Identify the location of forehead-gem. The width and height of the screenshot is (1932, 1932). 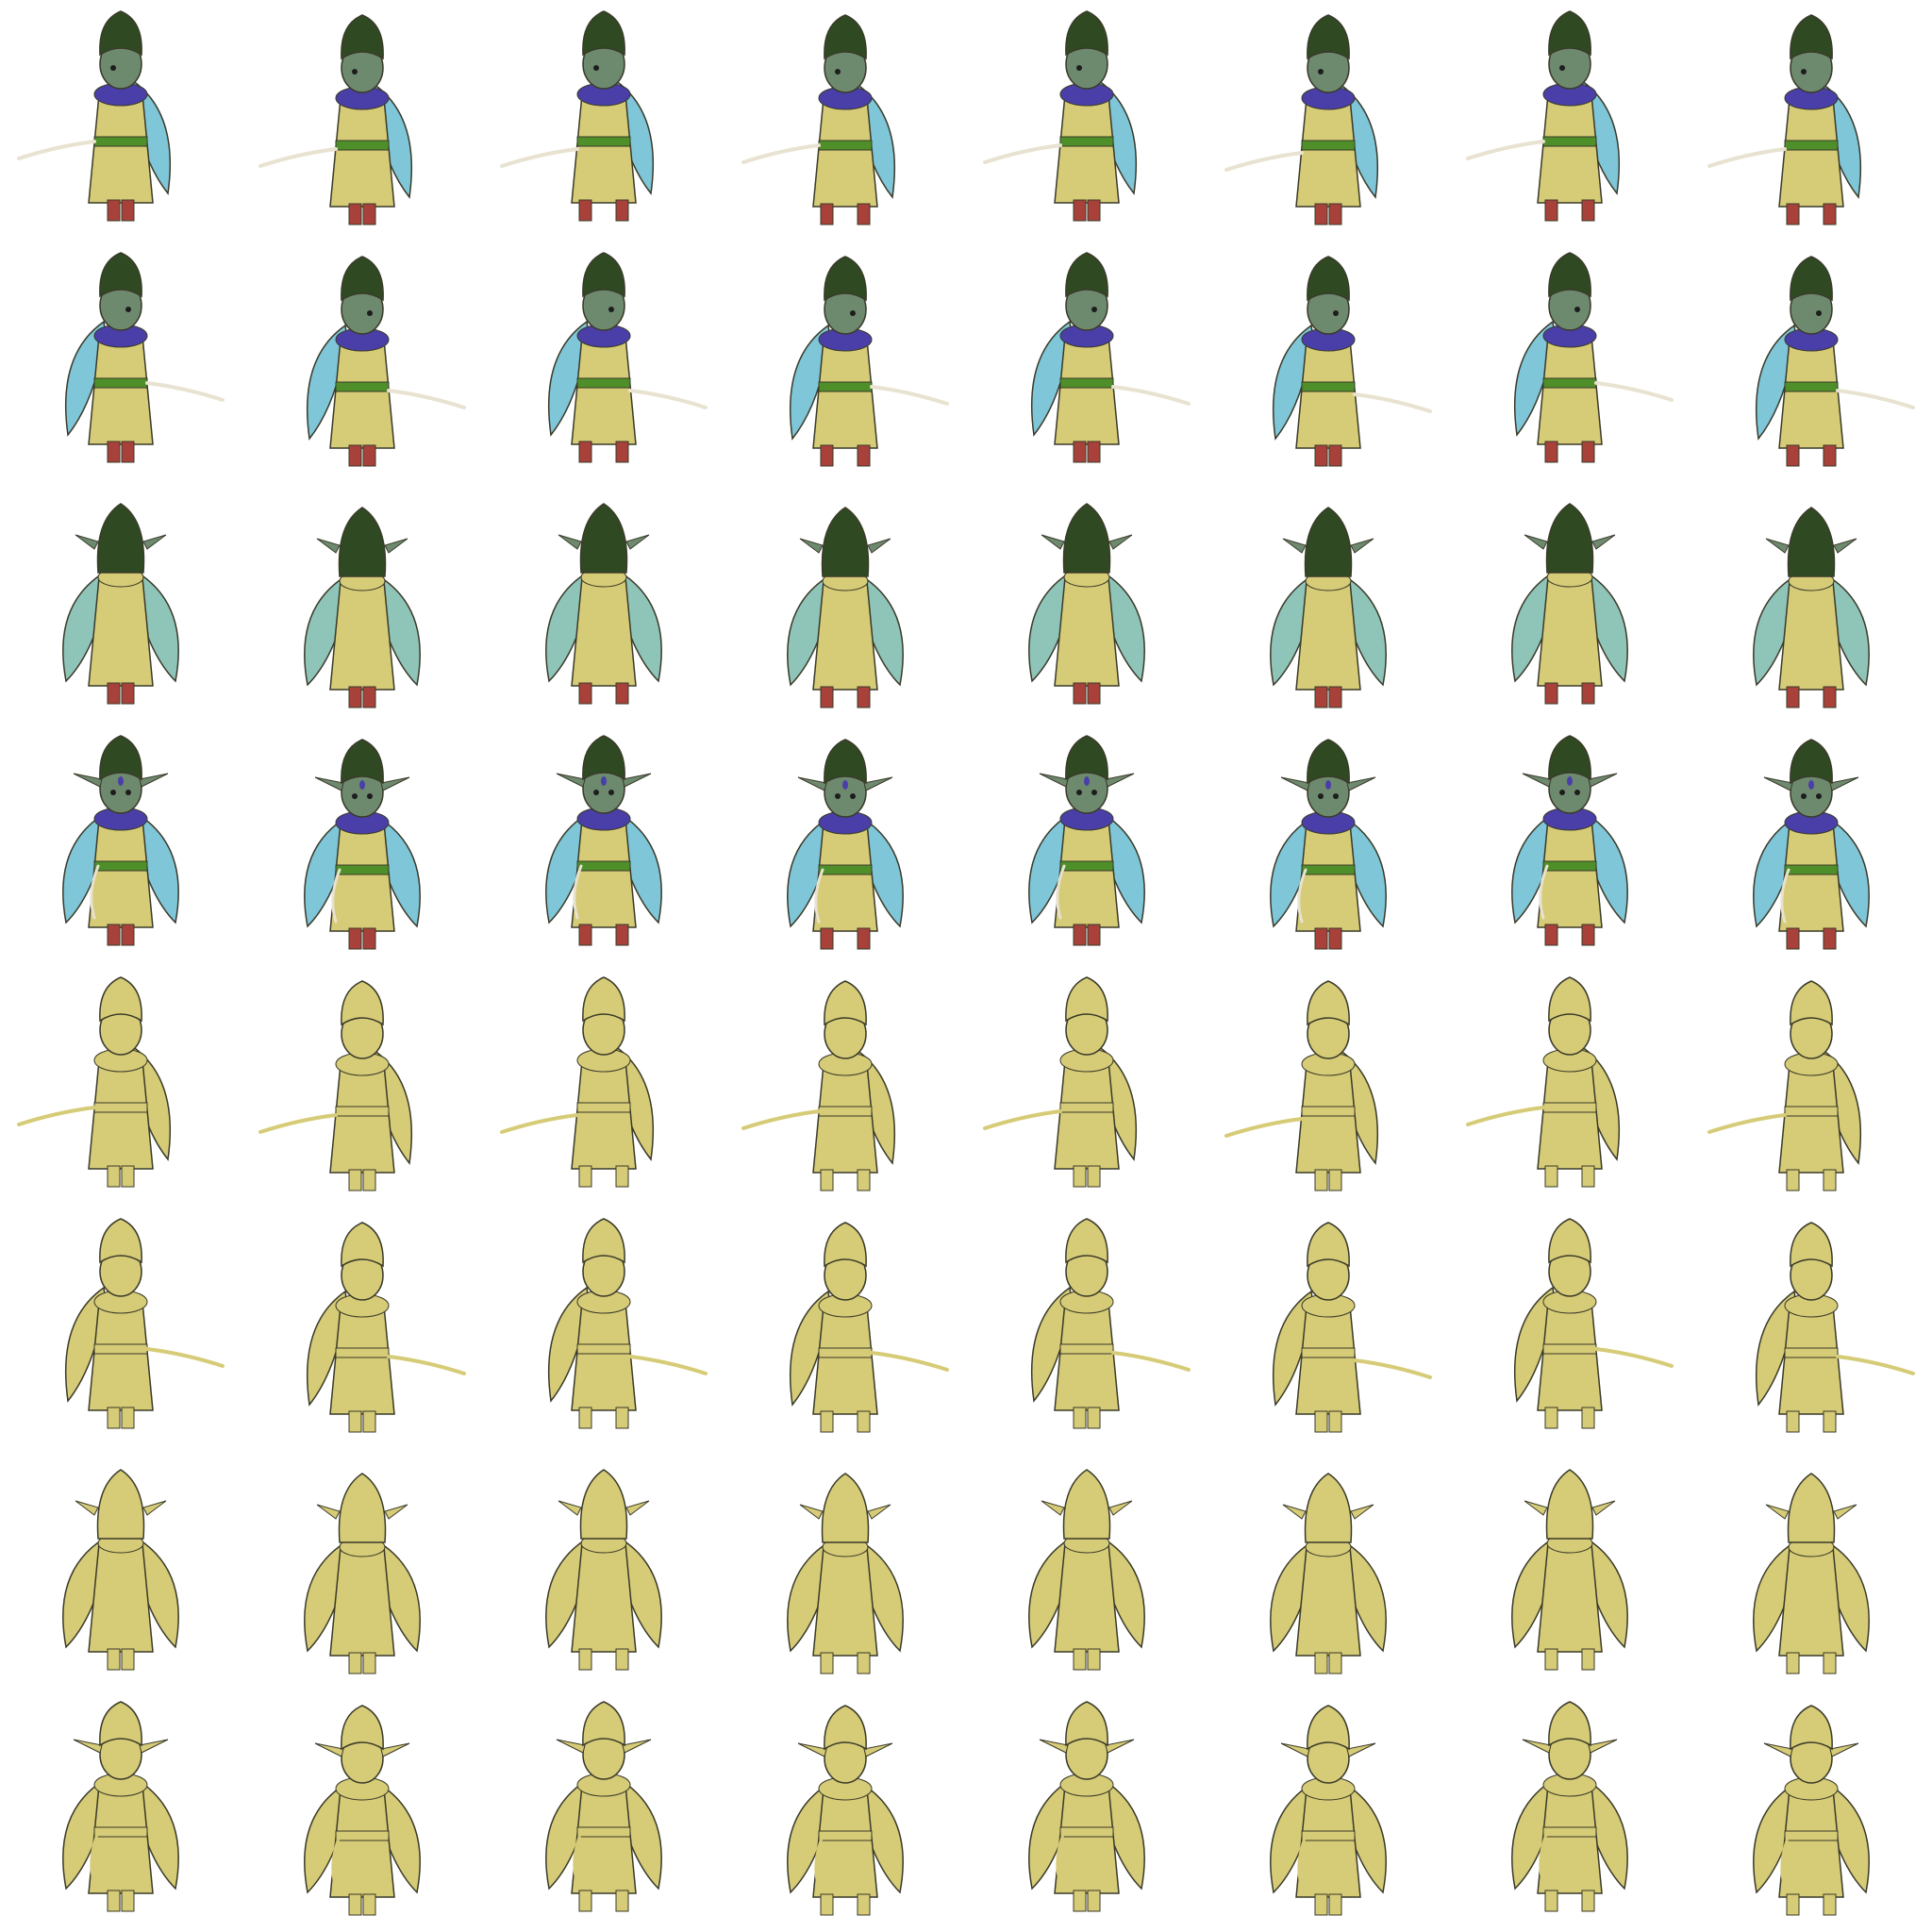
(845, 785).